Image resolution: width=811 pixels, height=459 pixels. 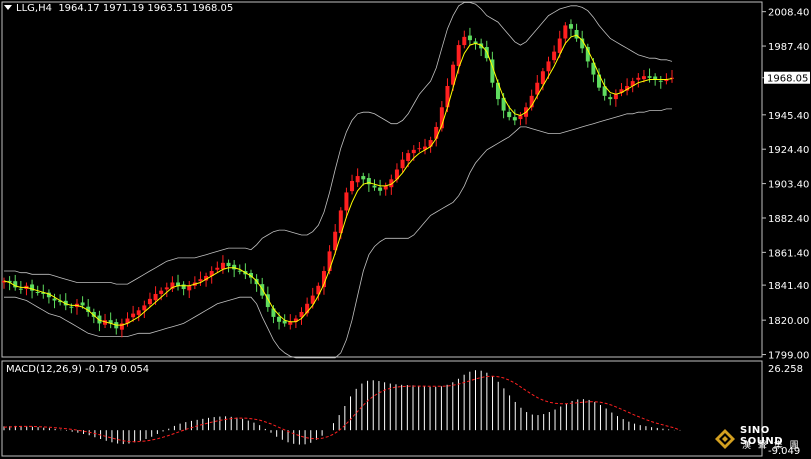 I want to click on dropdown-triangle-icon, so click(x=8, y=7).